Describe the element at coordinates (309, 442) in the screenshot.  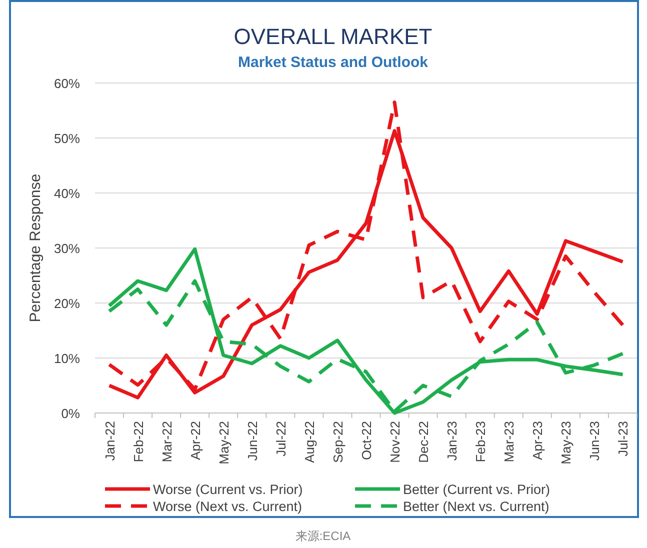
I see `x-tick-label: Aug-22` at that location.